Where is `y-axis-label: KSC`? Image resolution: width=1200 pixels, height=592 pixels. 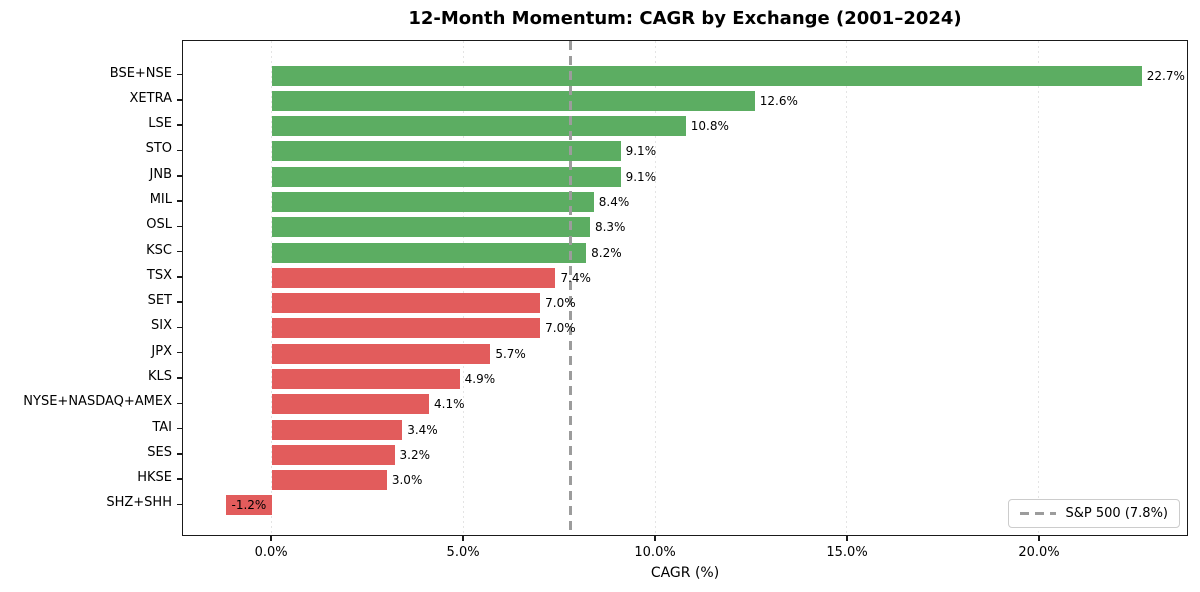
y-axis-label: KSC is located at coordinates (159, 250).